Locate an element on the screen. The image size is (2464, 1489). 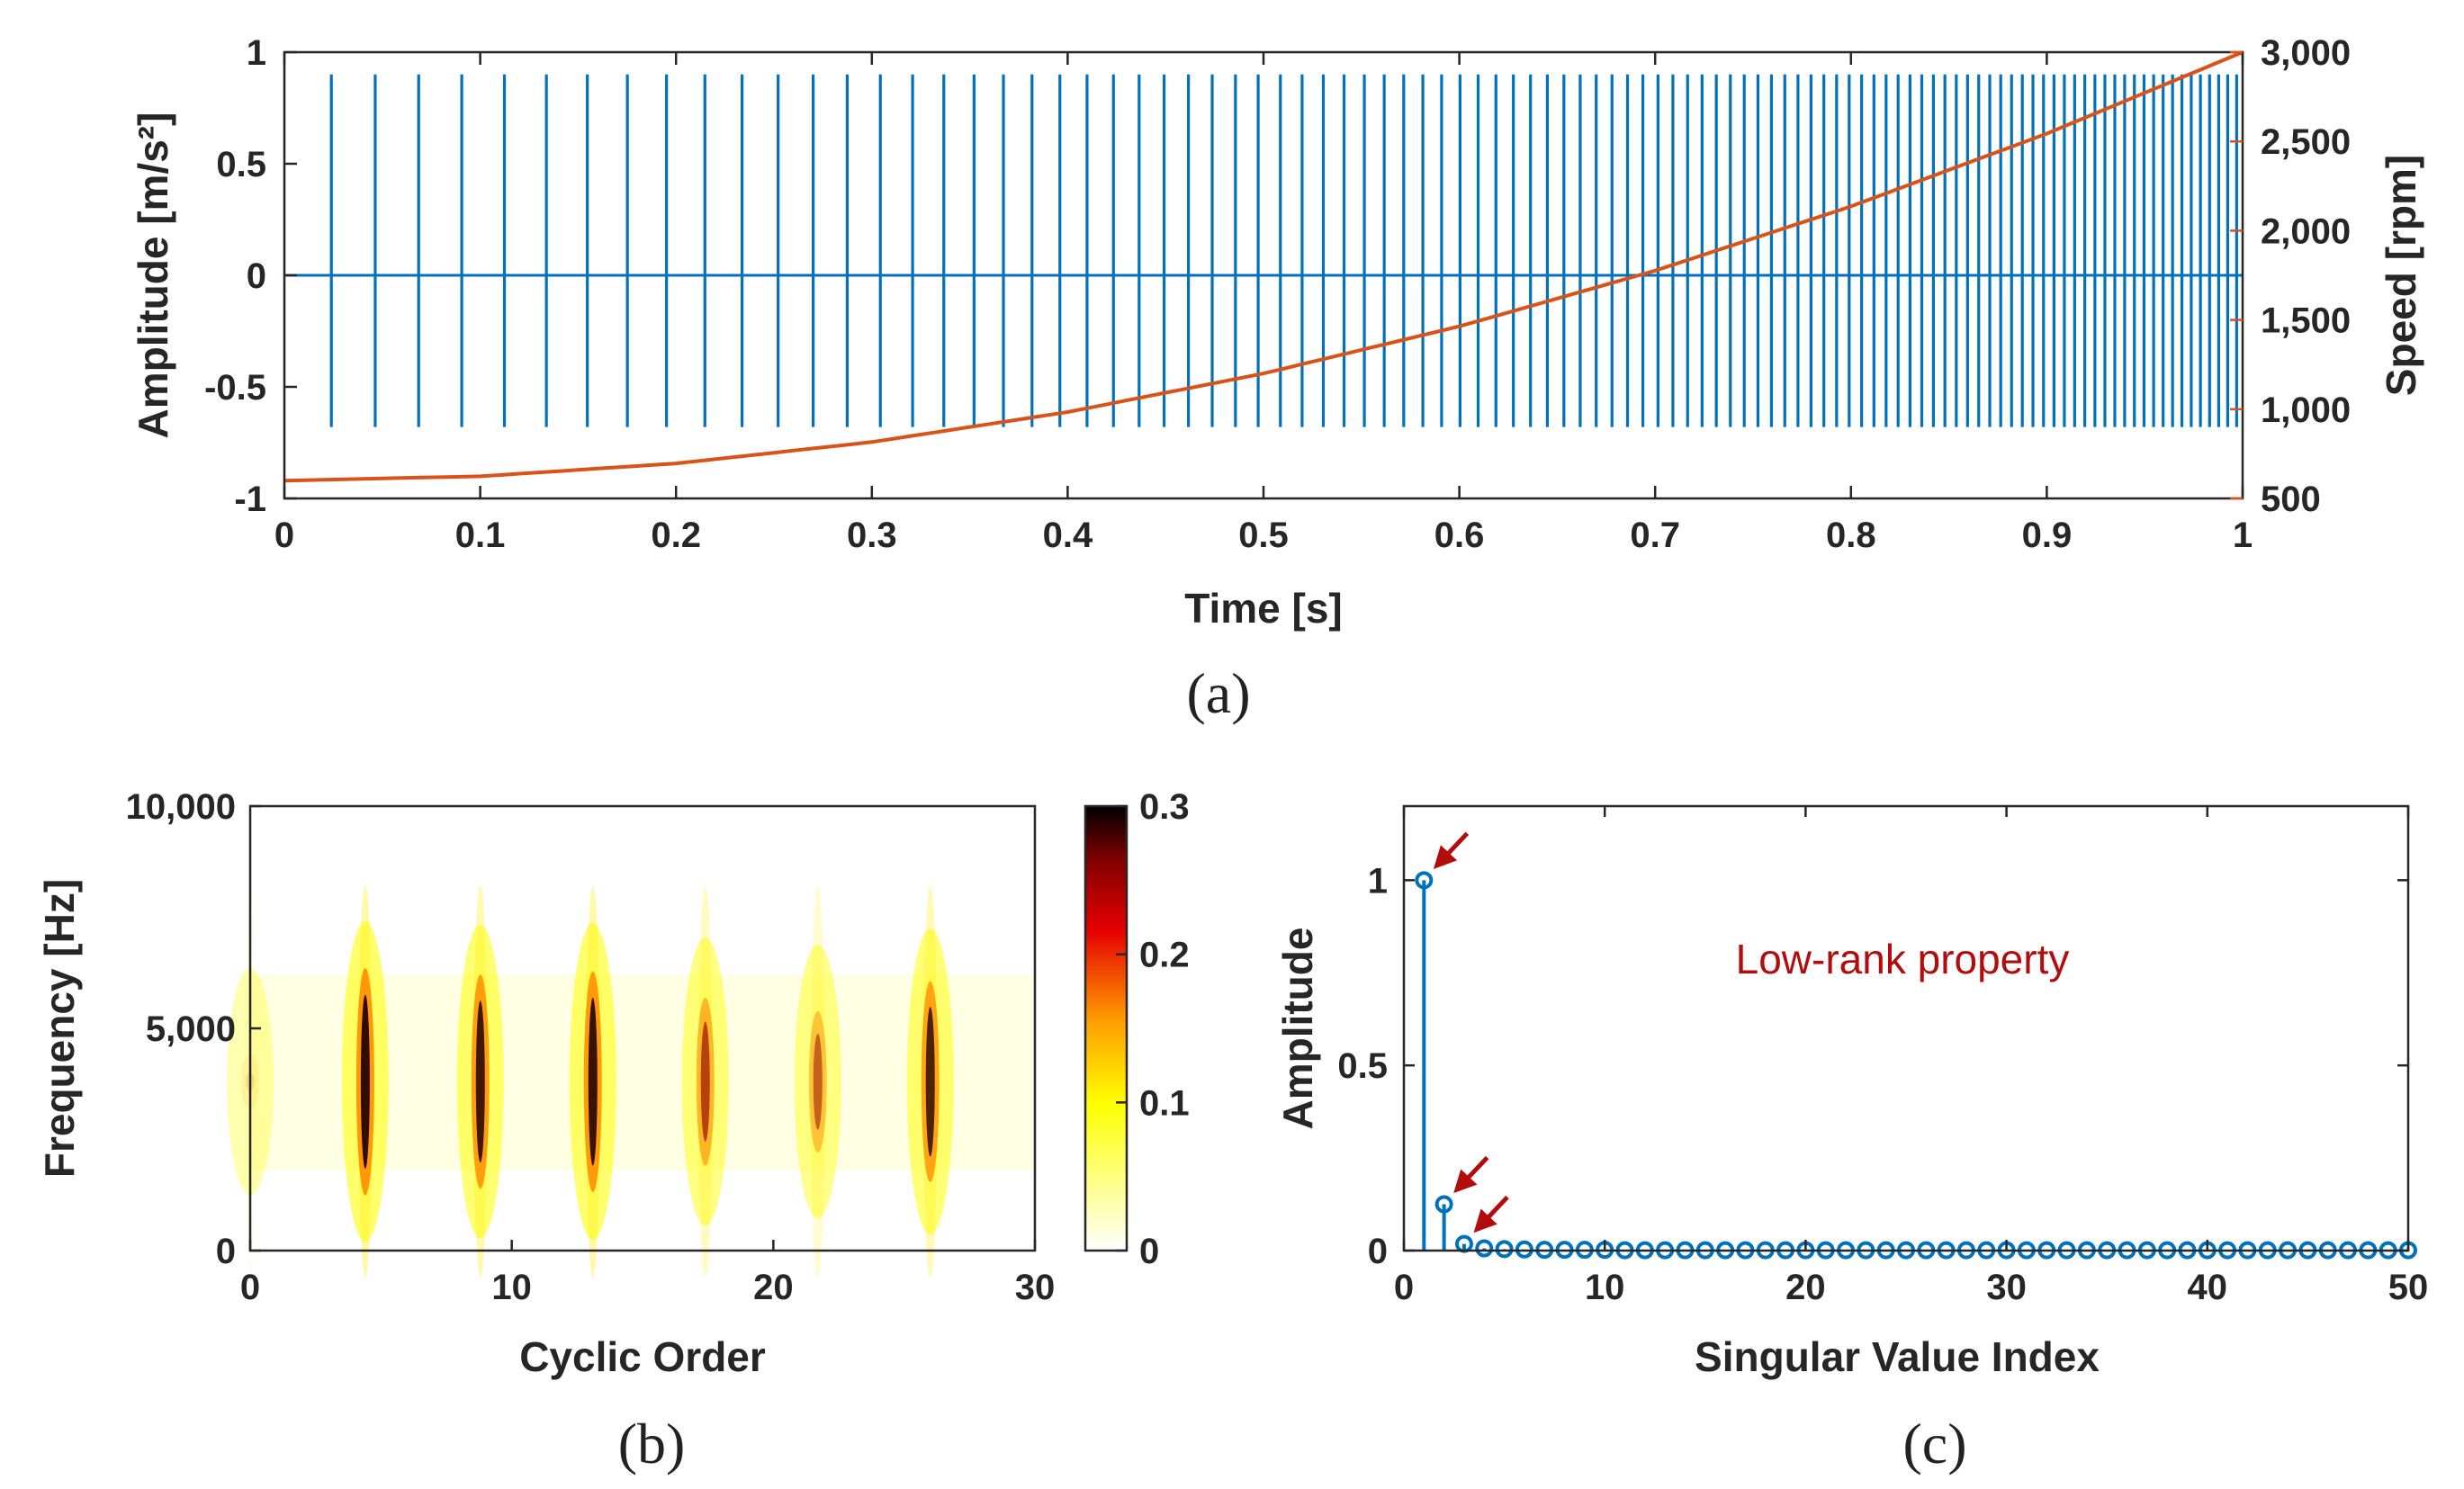
x-tick-label: 1 is located at coordinates (2243, 535).